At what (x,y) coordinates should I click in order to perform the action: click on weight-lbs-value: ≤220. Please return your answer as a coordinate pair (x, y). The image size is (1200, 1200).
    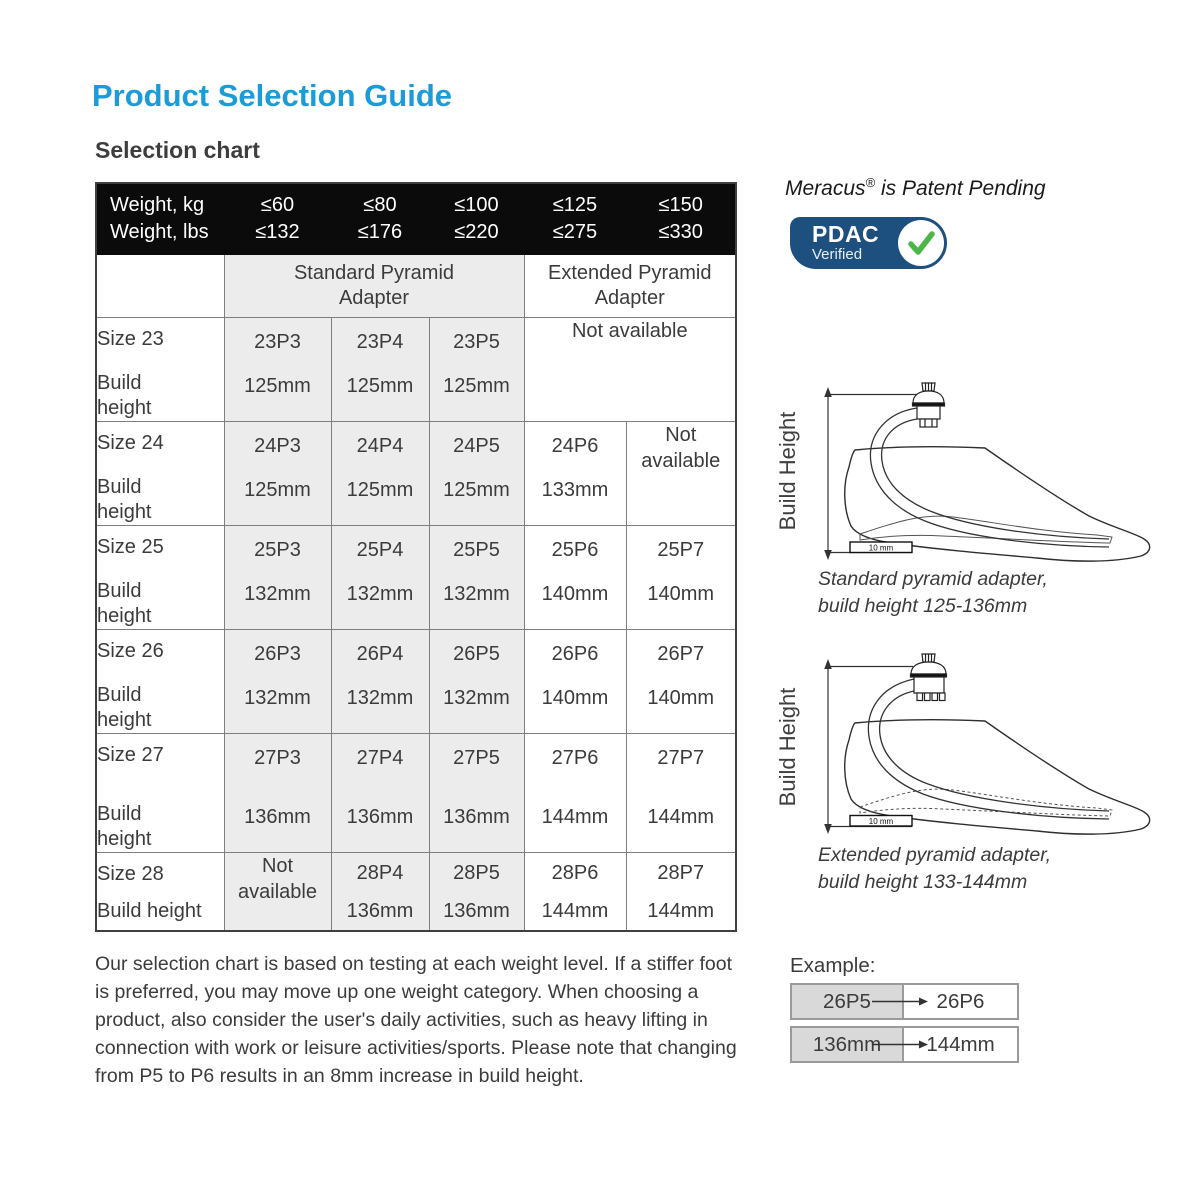
    Looking at the image, I should click on (476, 232).